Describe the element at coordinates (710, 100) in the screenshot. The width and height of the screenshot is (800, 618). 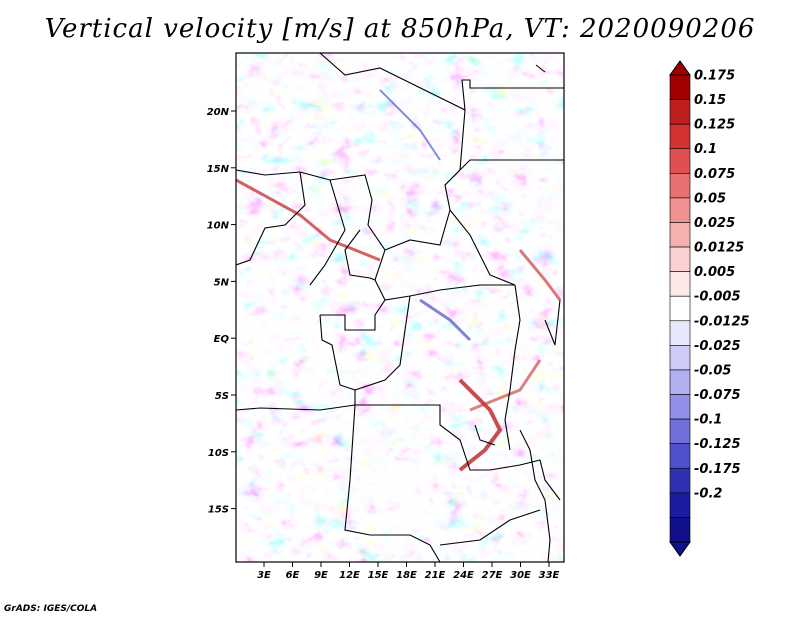
I see `colorbar-label: 0.15` at that location.